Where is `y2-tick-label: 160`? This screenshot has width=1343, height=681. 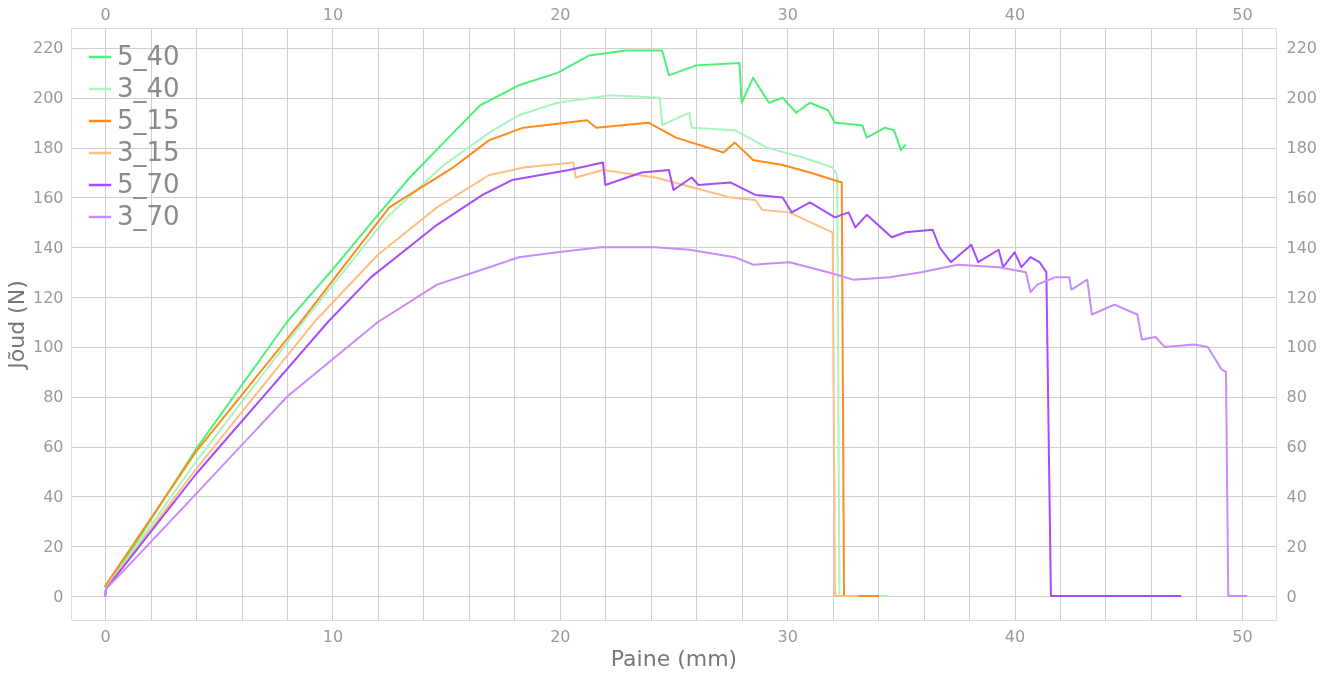
y2-tick-label: 160 is located at coordinates (1302, 197).